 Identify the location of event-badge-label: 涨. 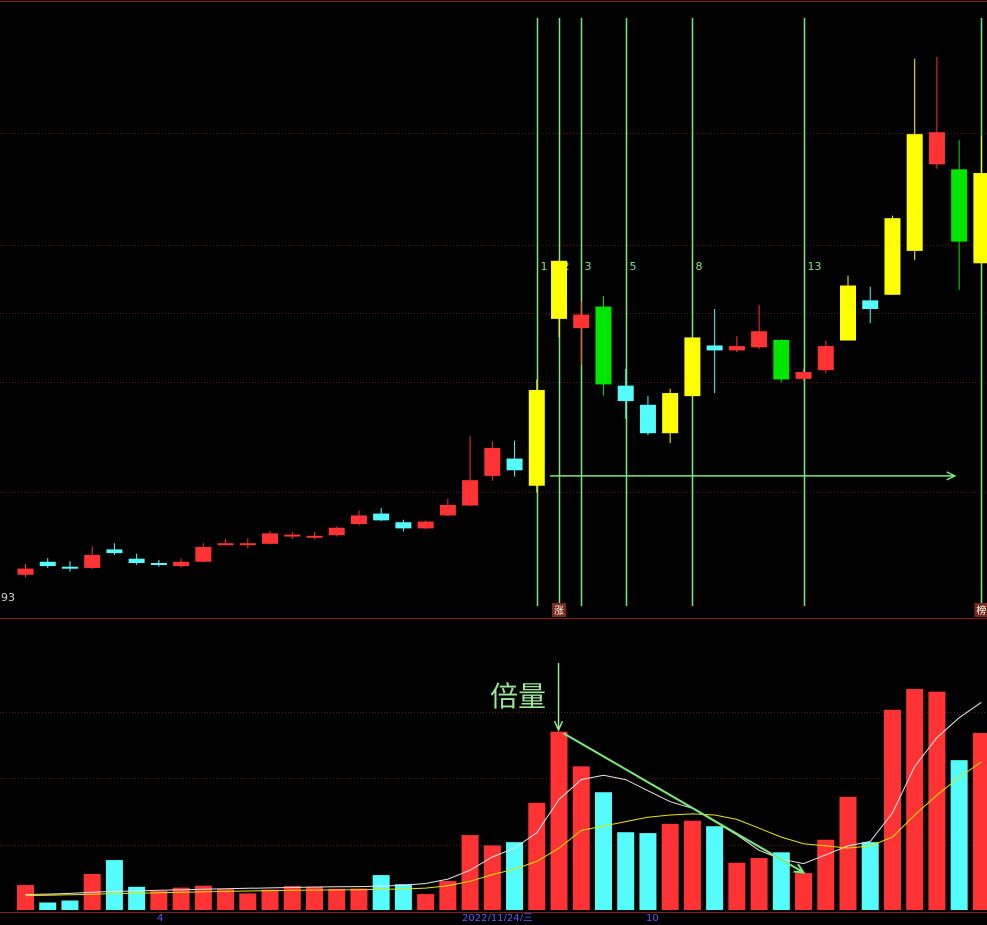
(559, 611).